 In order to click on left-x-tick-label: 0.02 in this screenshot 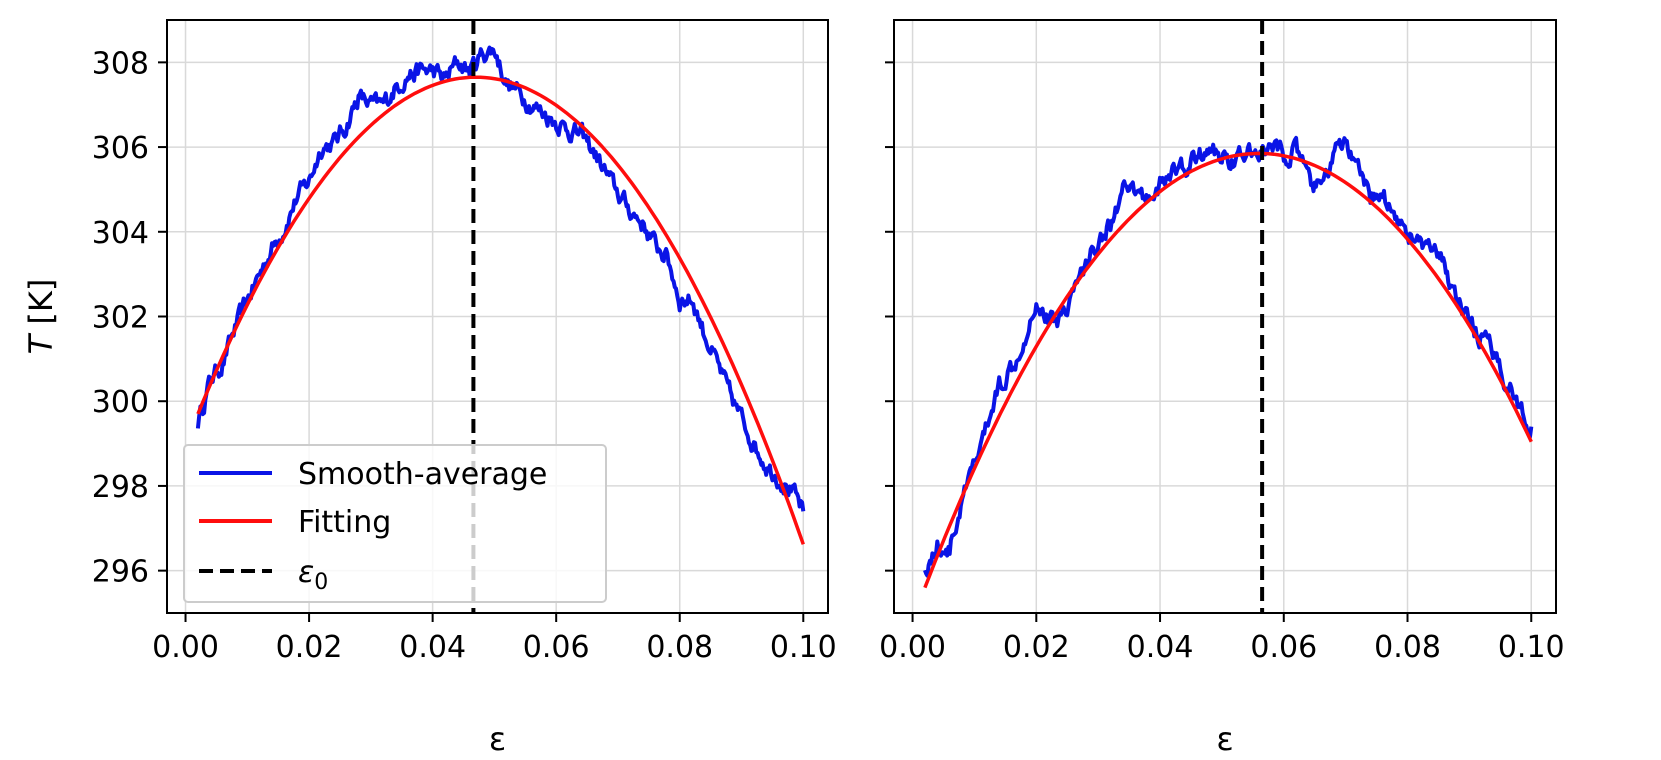, I will do `click(309, 647)`.